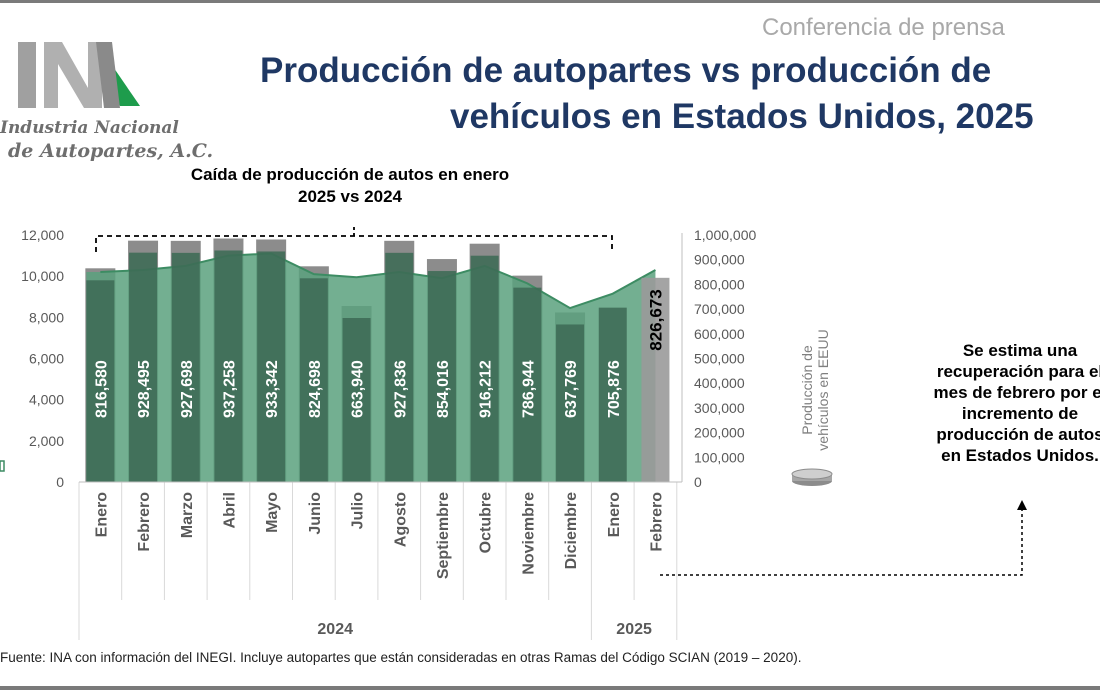 This screenshot has height=690, width=1100. What do you see at coordinates (486, 522) in the screenshot?
I see `month-label: Octubre` at bounding box center [486, 522].